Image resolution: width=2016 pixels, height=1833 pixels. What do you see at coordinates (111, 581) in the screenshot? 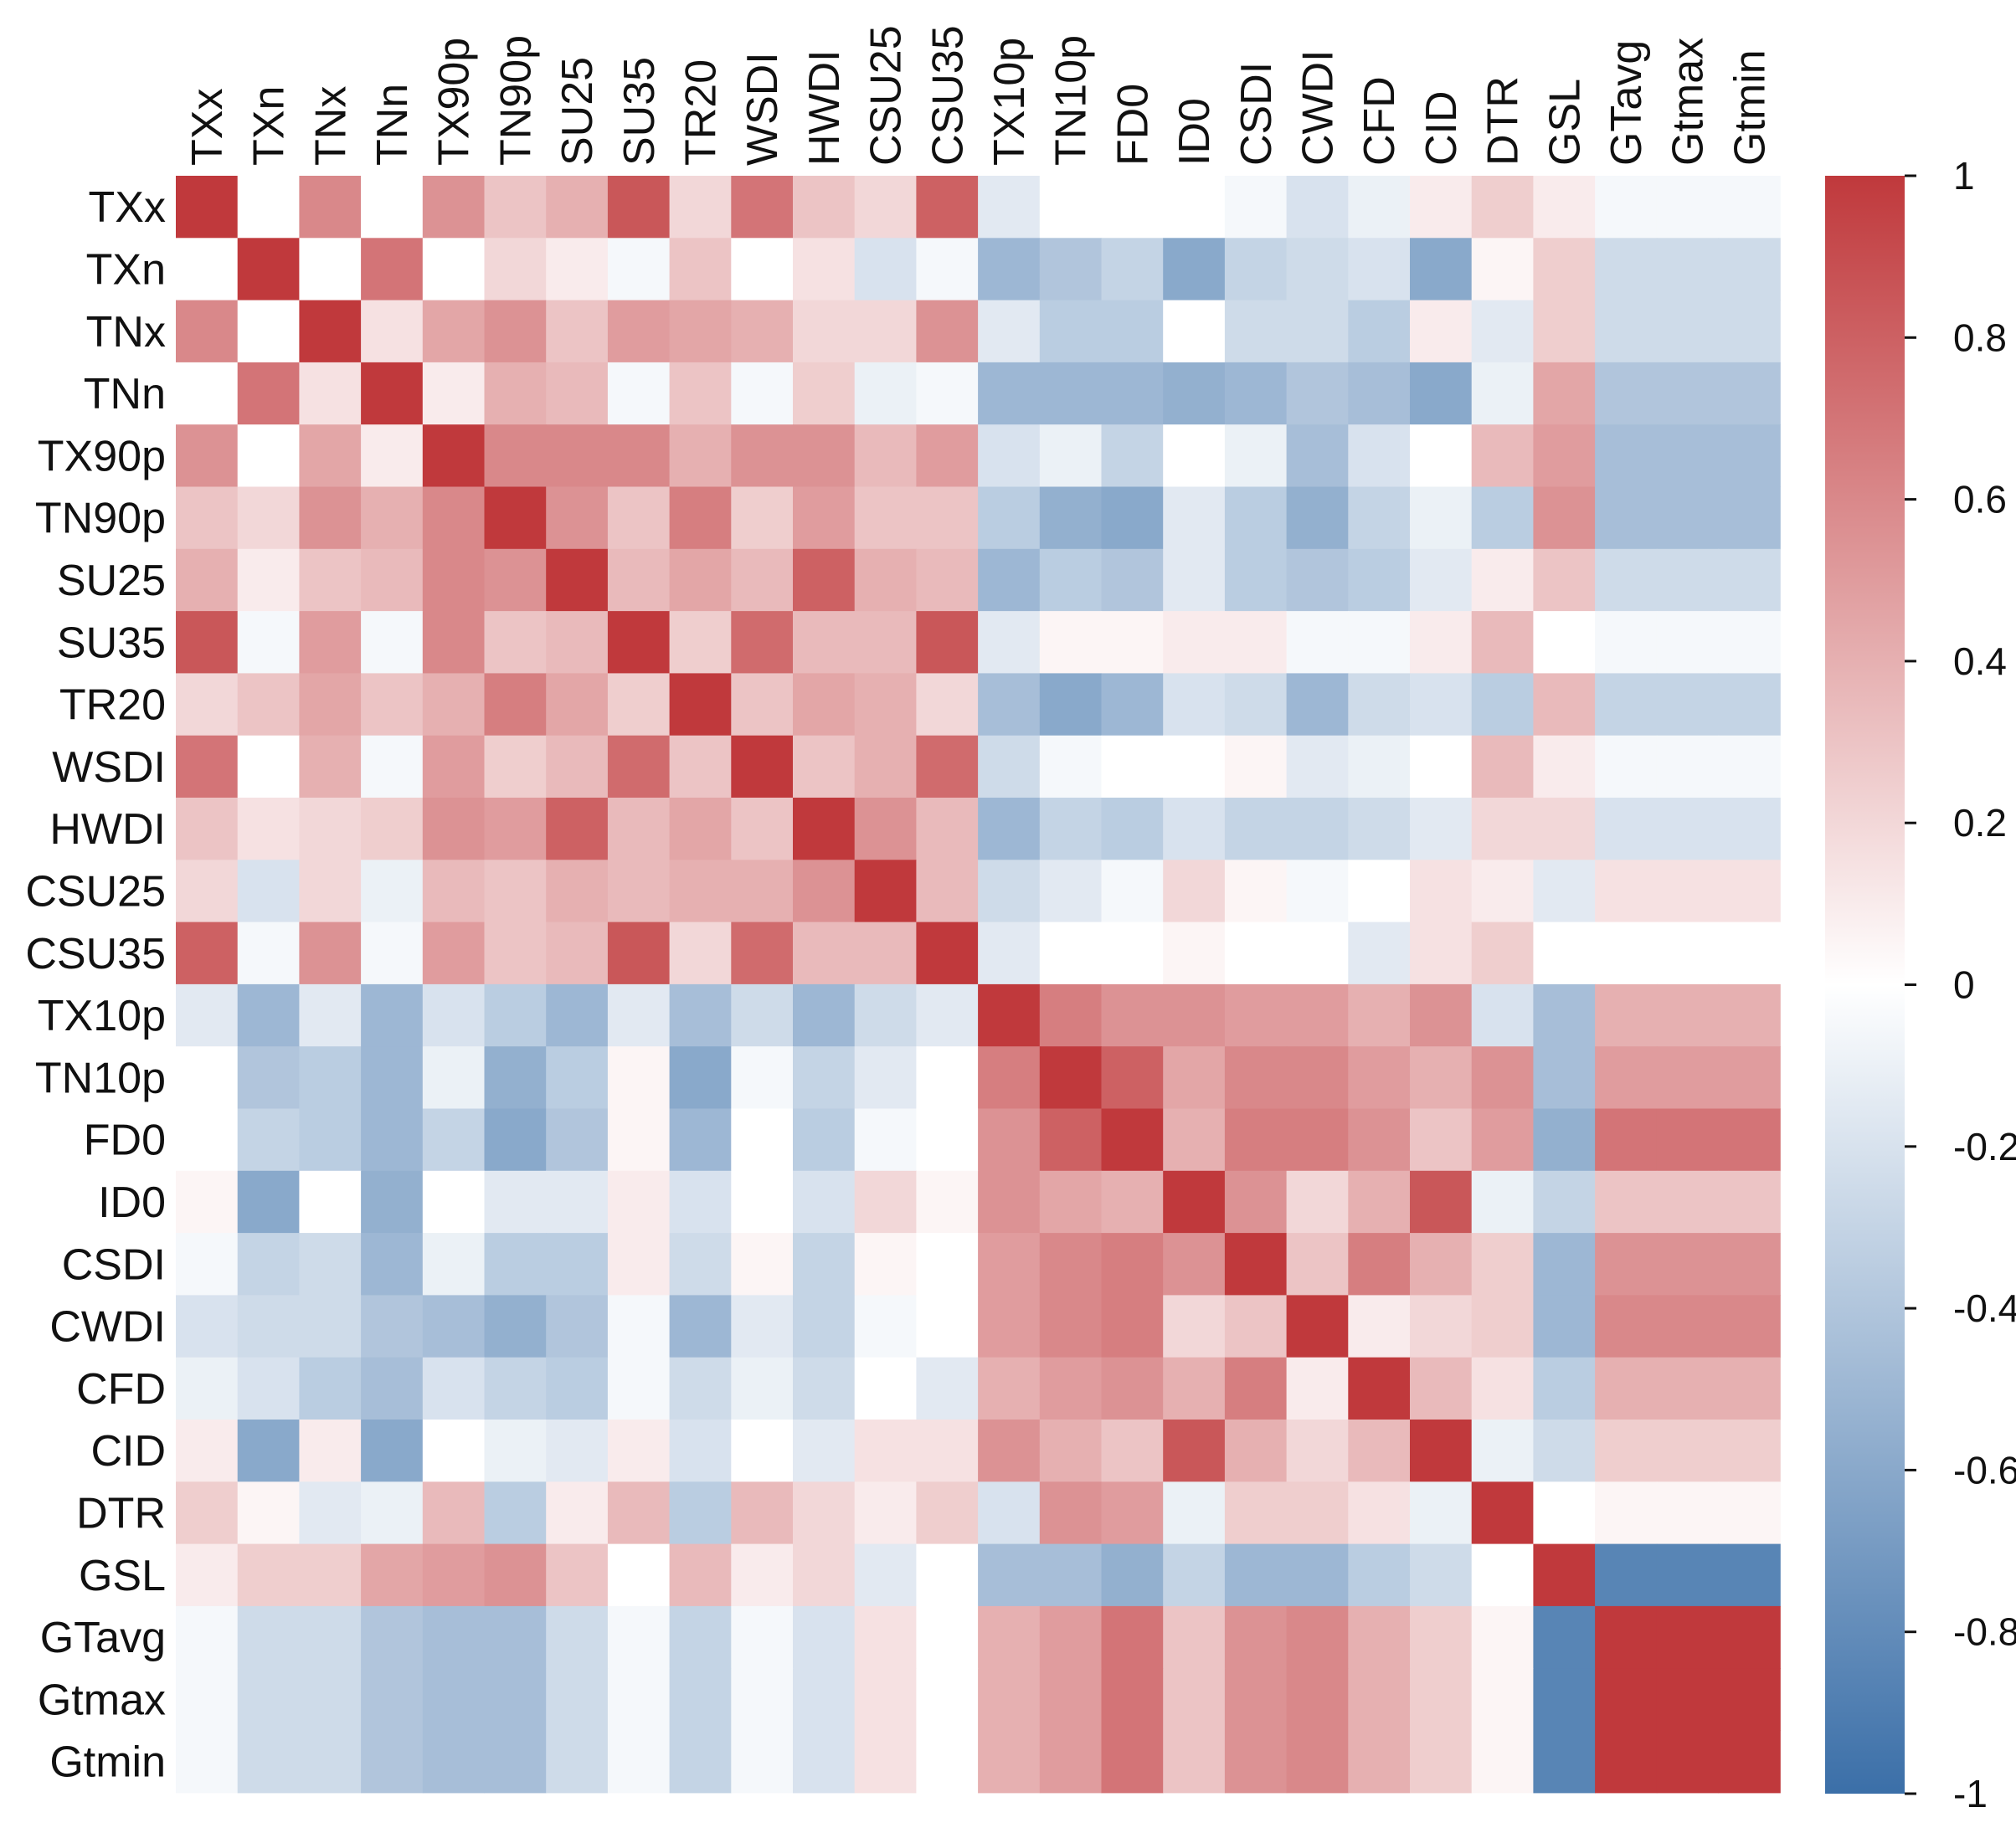
I see `row-label-SU25: SU25` at bounding box center [111, 581].